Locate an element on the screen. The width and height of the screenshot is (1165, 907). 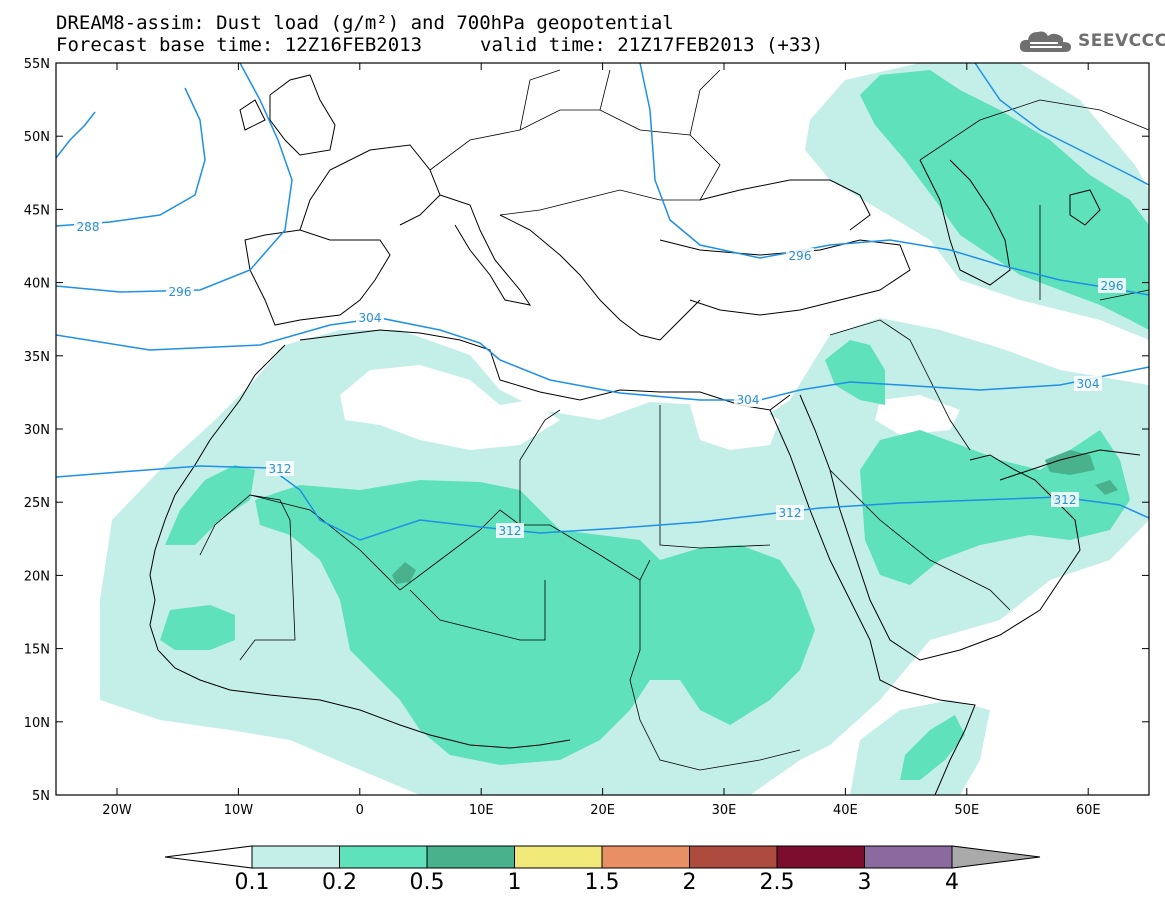
coast-red-sea-east is located at coordinates (940, 527).